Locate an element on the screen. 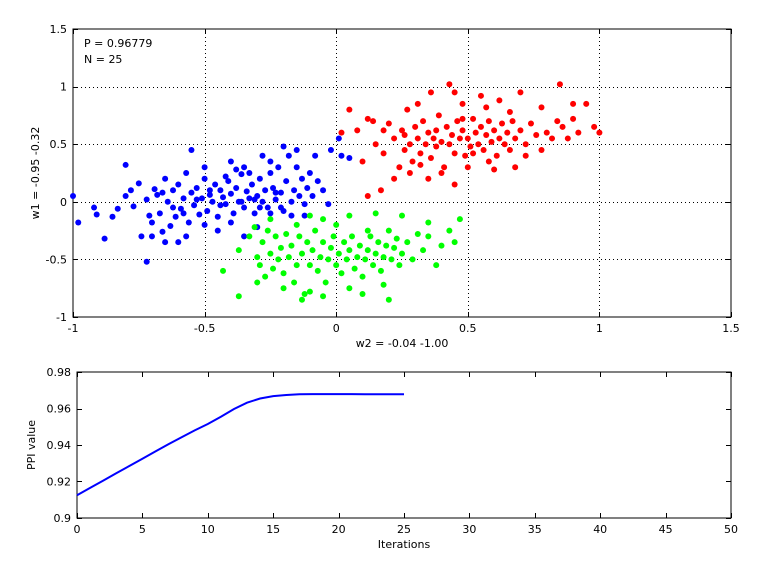 The height and width of the screenshot is (576, 768). y-tick-label: -0.5 is located at coordinates (56, 259).